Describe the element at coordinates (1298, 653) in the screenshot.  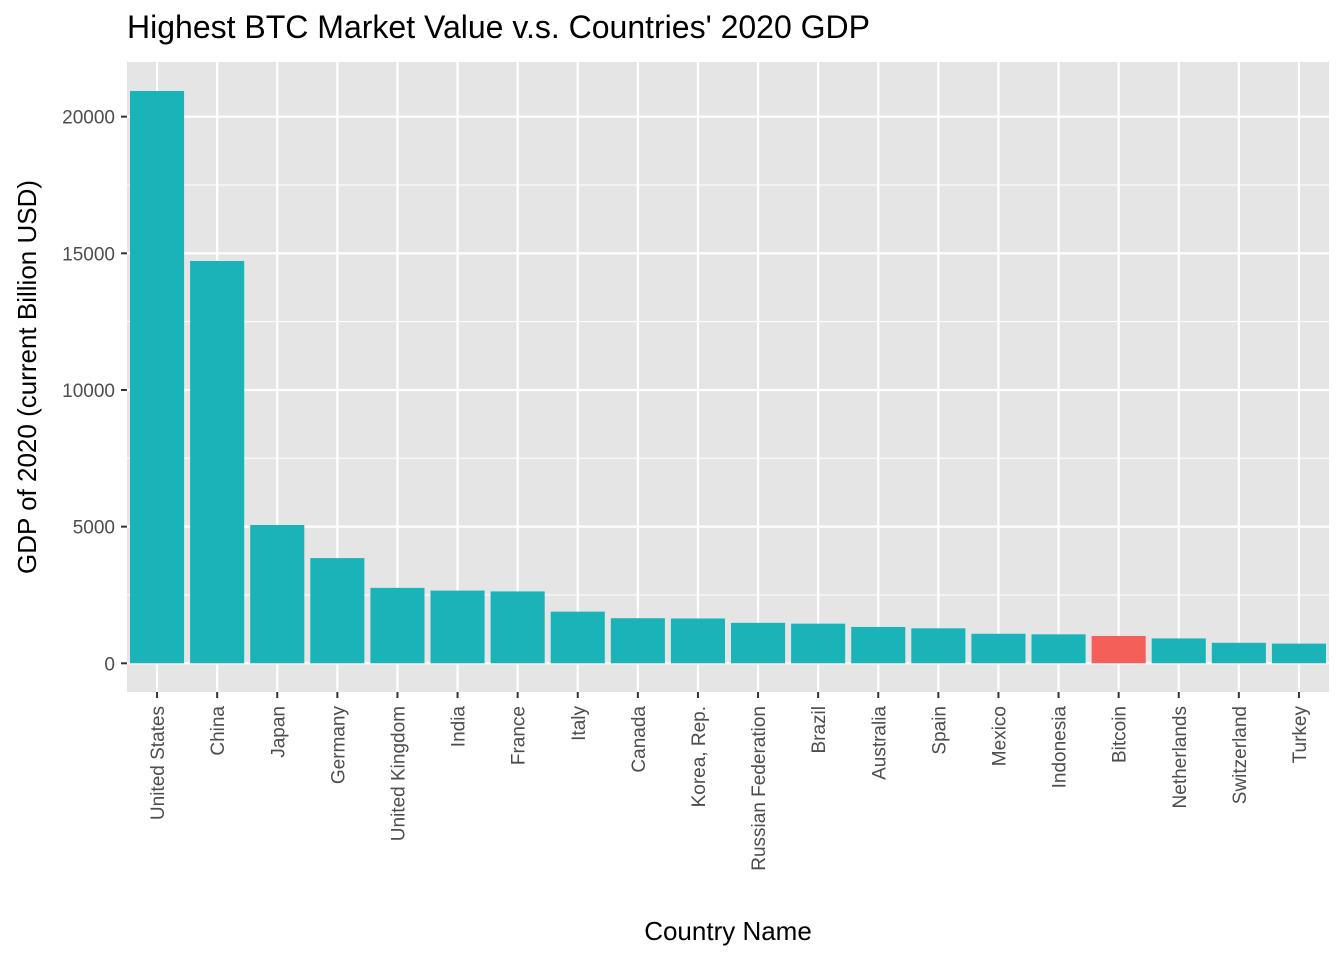
I see `bar-turkey` at that location.